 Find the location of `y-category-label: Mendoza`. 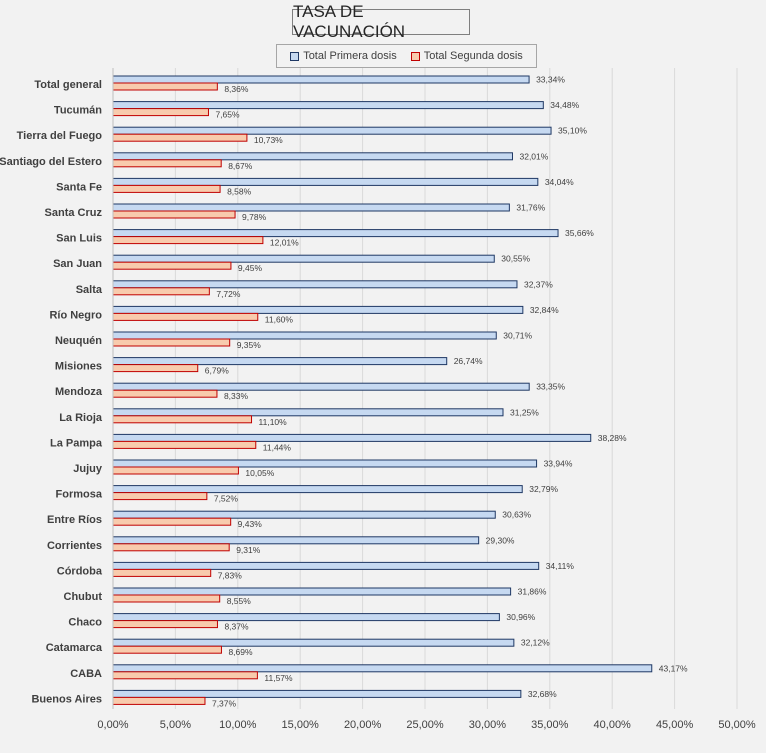

y-category-label: Mendoza is located at coordinates (79, 392).